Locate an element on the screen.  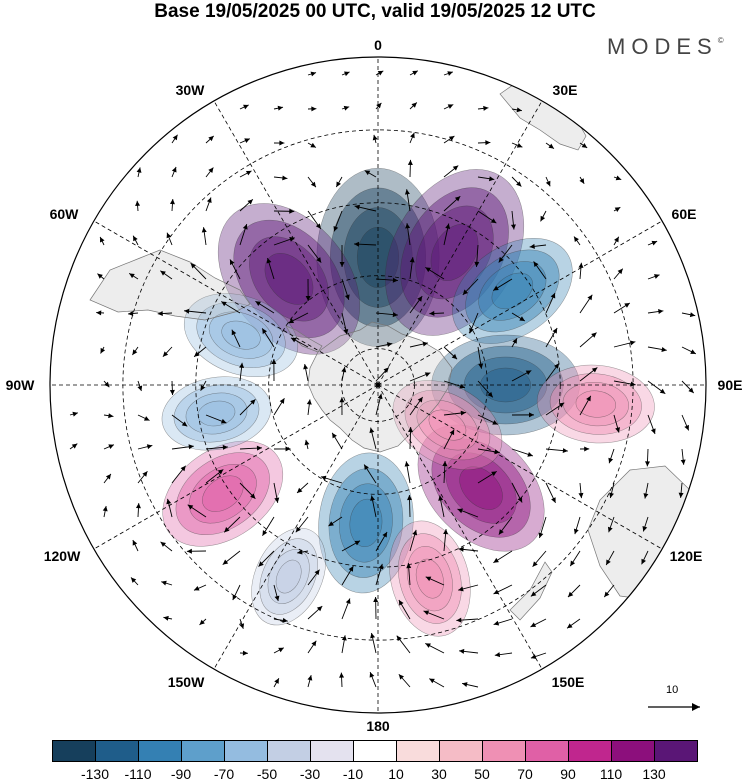
longitude-label-180: 180 is located at coordinates (378, 726).